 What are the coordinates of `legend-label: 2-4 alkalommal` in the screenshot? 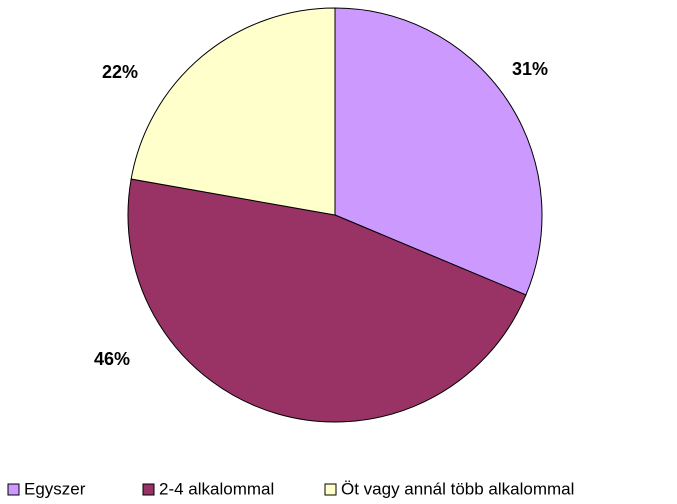 It's located at (216, 488).